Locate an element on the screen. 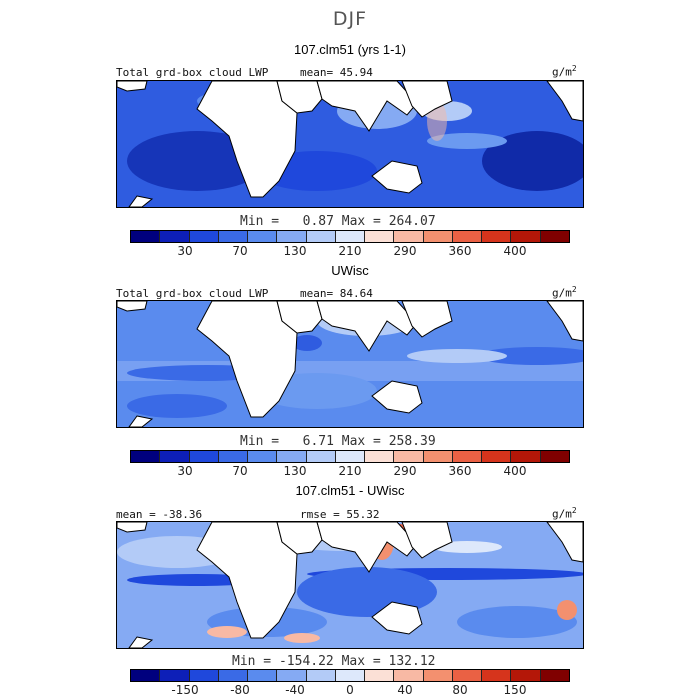 This screenshot has width=700, height=700. panel2-min-max: Min = 6.71 Max = 258.39 is located at coordinates (338, 441).